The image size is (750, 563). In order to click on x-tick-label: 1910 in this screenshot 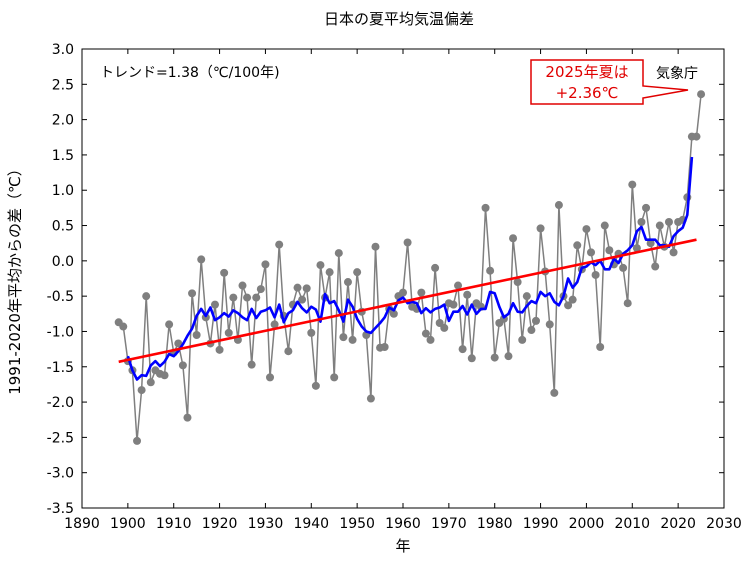, I will do `click(174, 524)`.